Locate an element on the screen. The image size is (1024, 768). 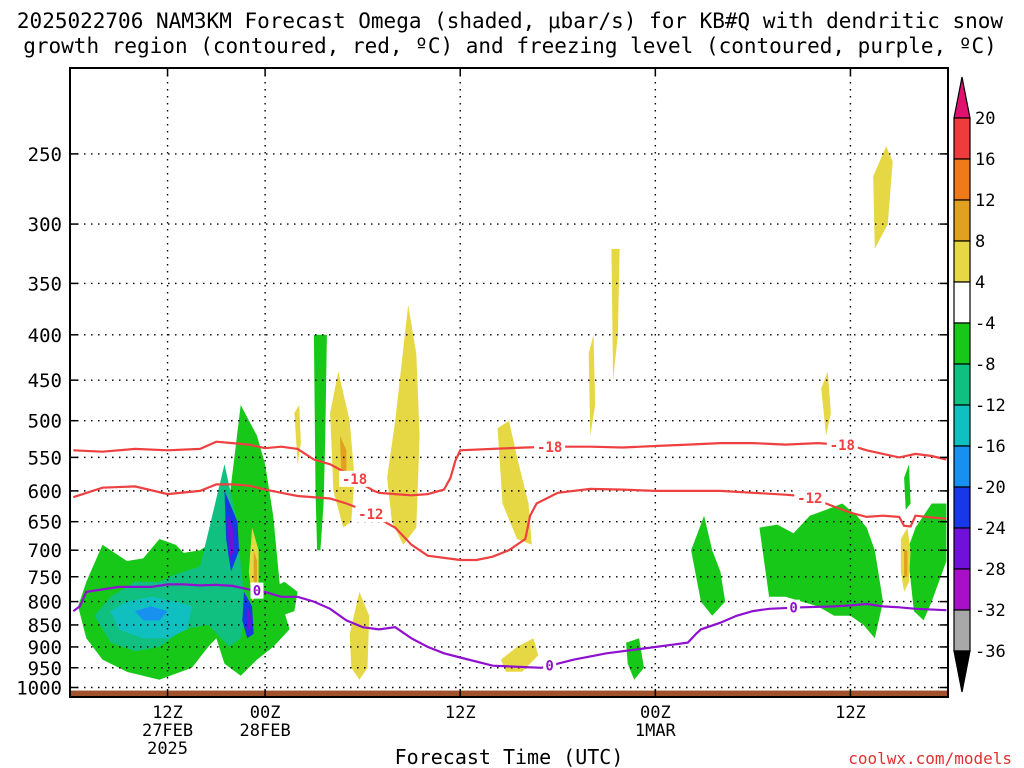
colorbar-level-label: -16 is located at coordinates (990, 447).